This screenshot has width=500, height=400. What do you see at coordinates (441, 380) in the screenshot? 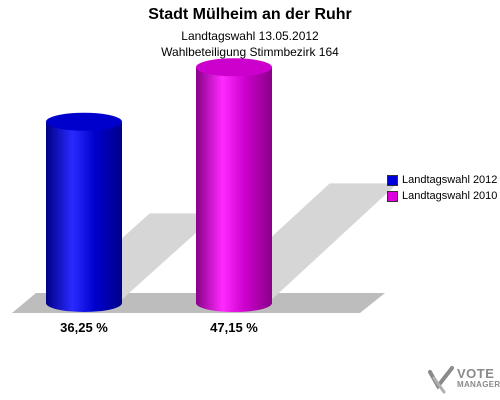
I see `vote-manager-logo-icon` at bounding box center [441, 380].